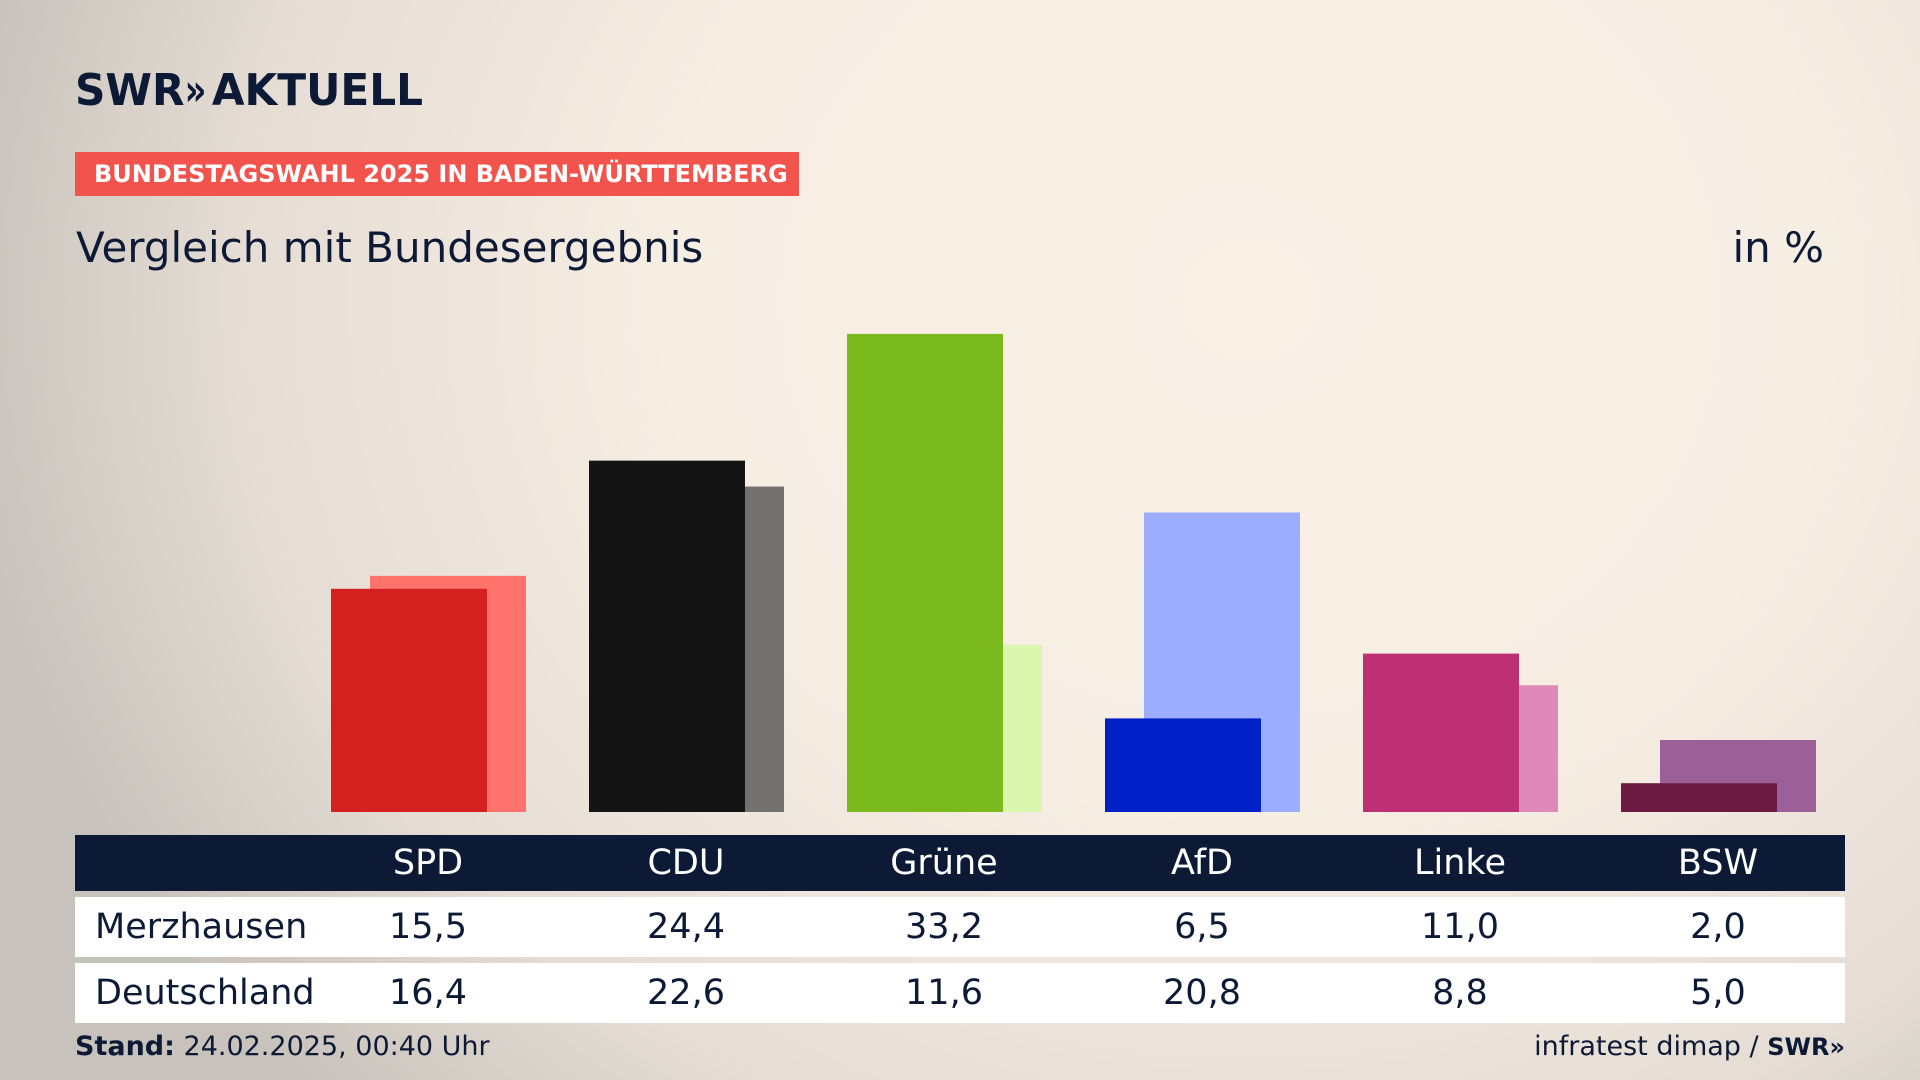 The height and width of the screenshot is (1080, 1920). Describe the element at coordinates (437, 174) in the screenshot. I see `election-banner: BUNDESTAGSWAHL 2025 IN BADEN-WÜRTTEMBERG` at that location.